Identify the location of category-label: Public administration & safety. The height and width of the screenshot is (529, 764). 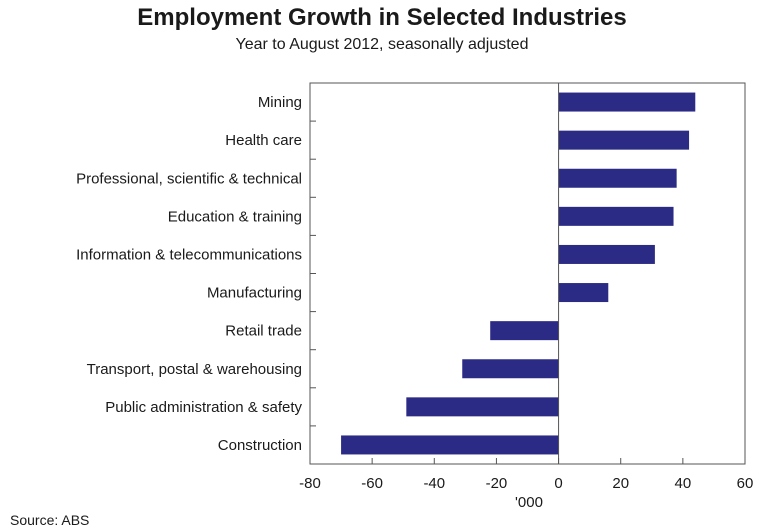
(203, 407).